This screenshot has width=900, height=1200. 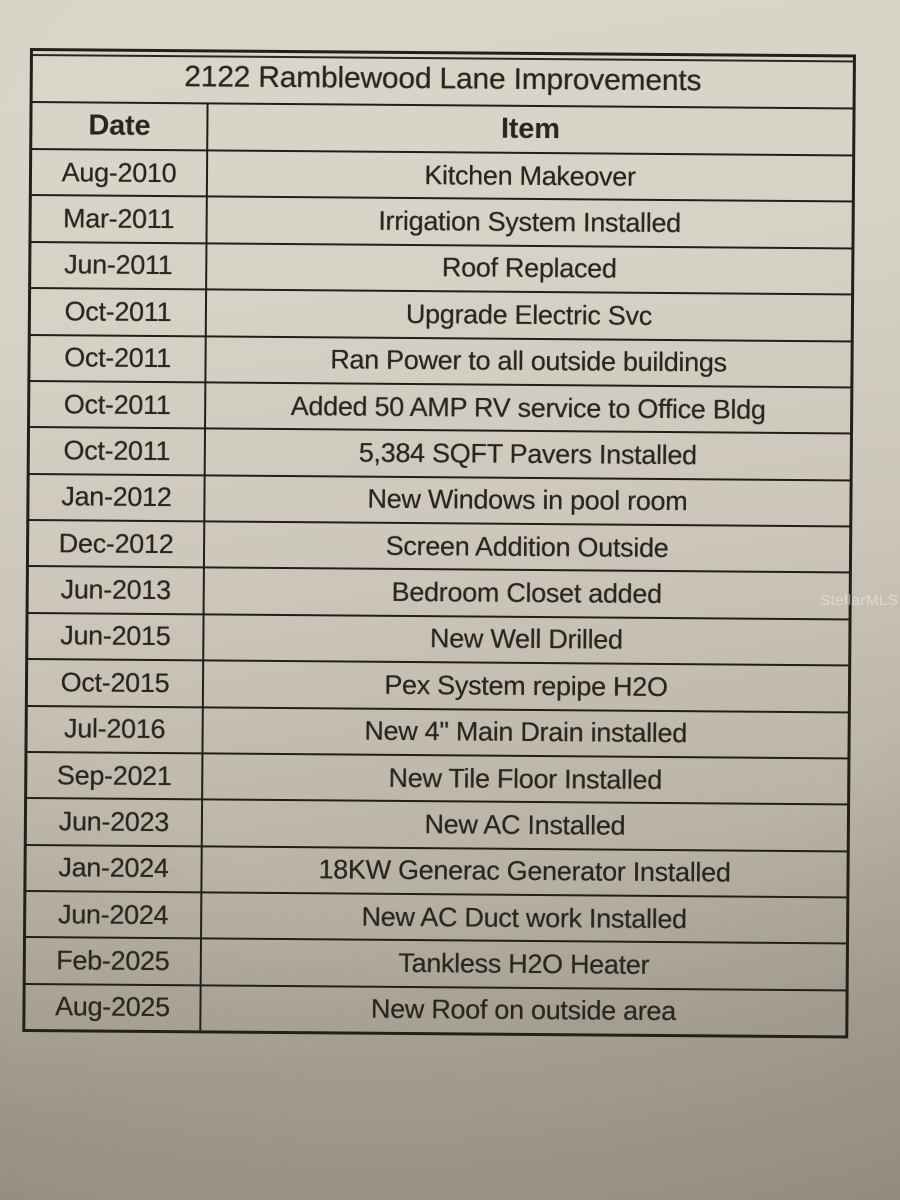 What do you see at coordinates (116, 590) in the screenshot?
I see `date-cell: Jun-2013` at bounding box center [116, 590].